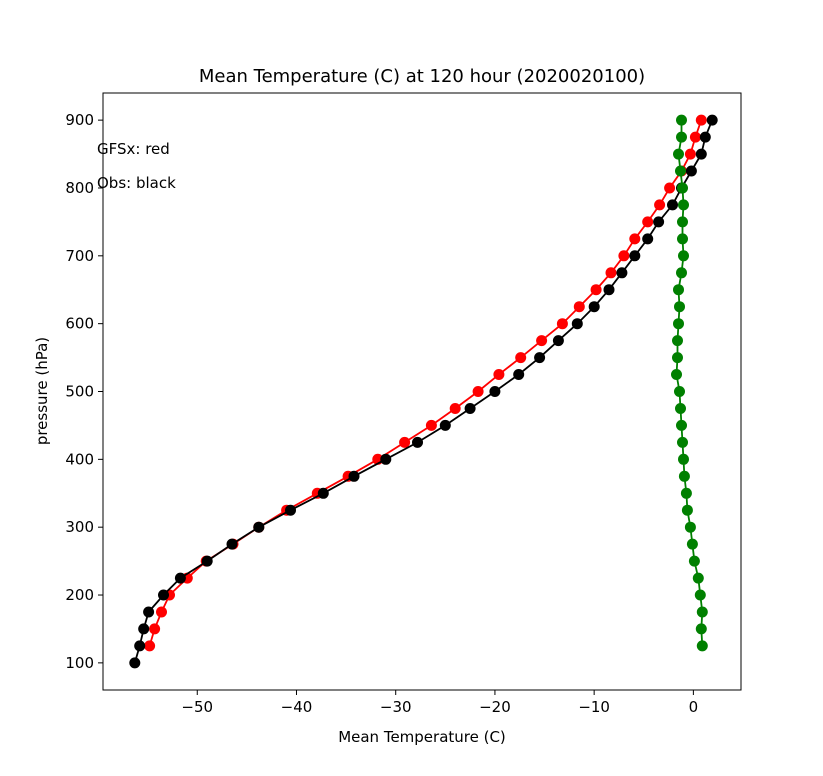  What do you see at coordinates (79, 392) in the screenshot?
I see `y-tick-label: 500` at bounding box center [79, 392].